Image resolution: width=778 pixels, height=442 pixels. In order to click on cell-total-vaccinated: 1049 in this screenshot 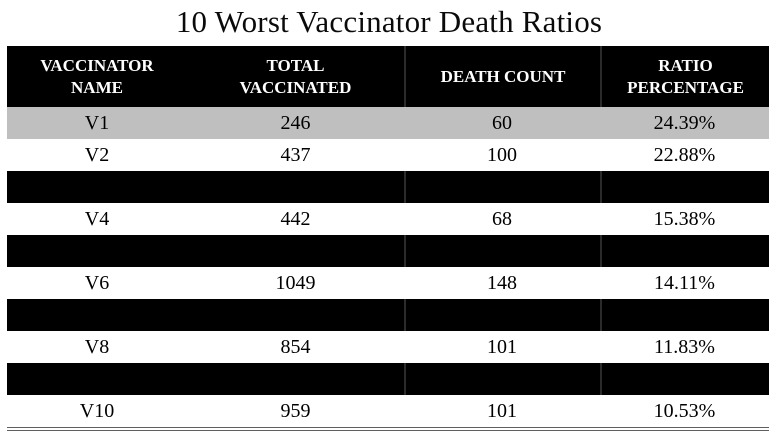, I will do `click(295, 282)`.